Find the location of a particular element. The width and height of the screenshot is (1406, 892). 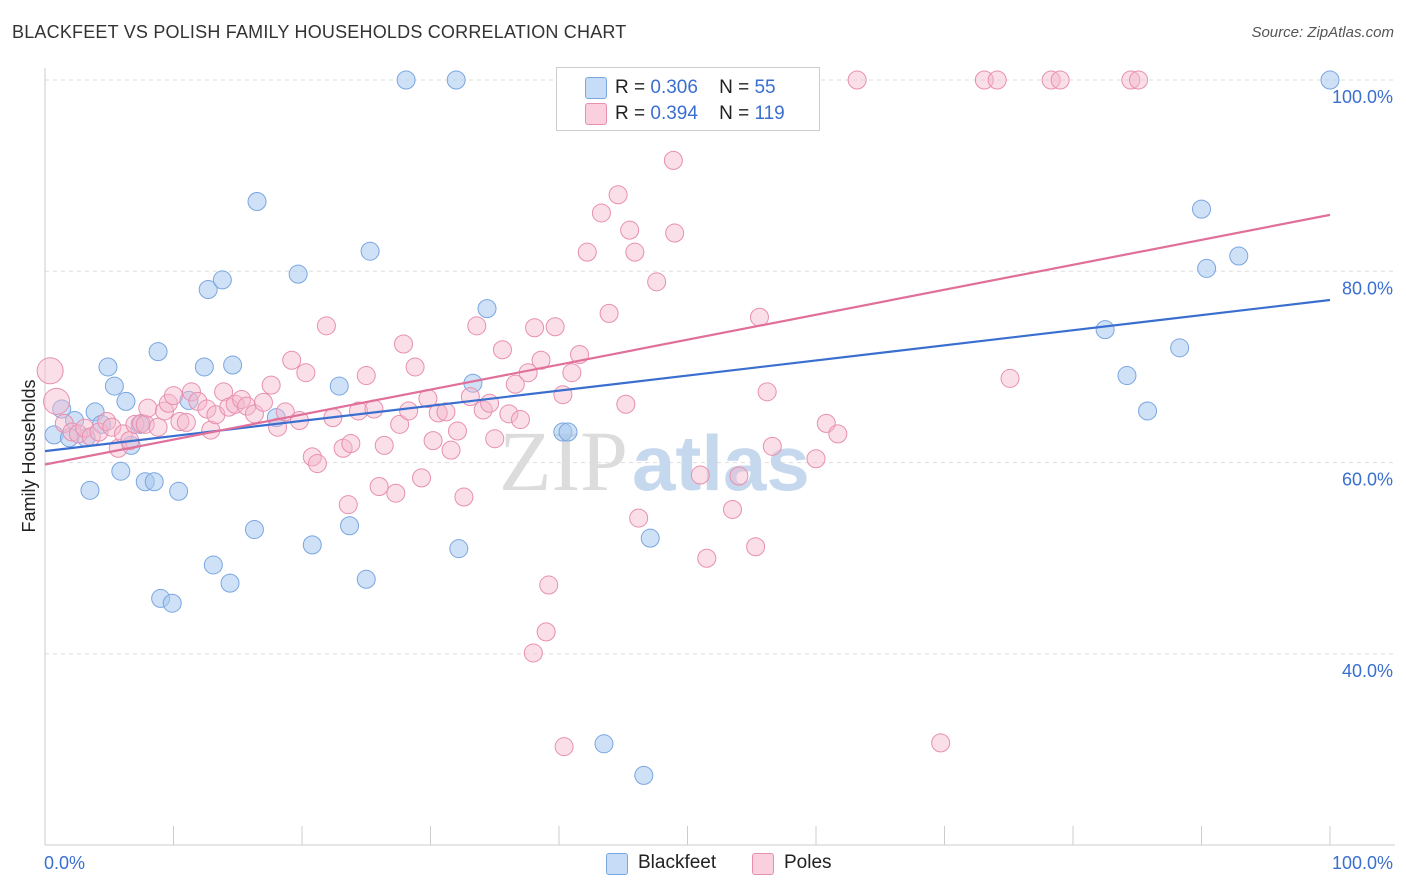

source-label: Source: ZipAtlas.com is located at coordinates (1322, 32).